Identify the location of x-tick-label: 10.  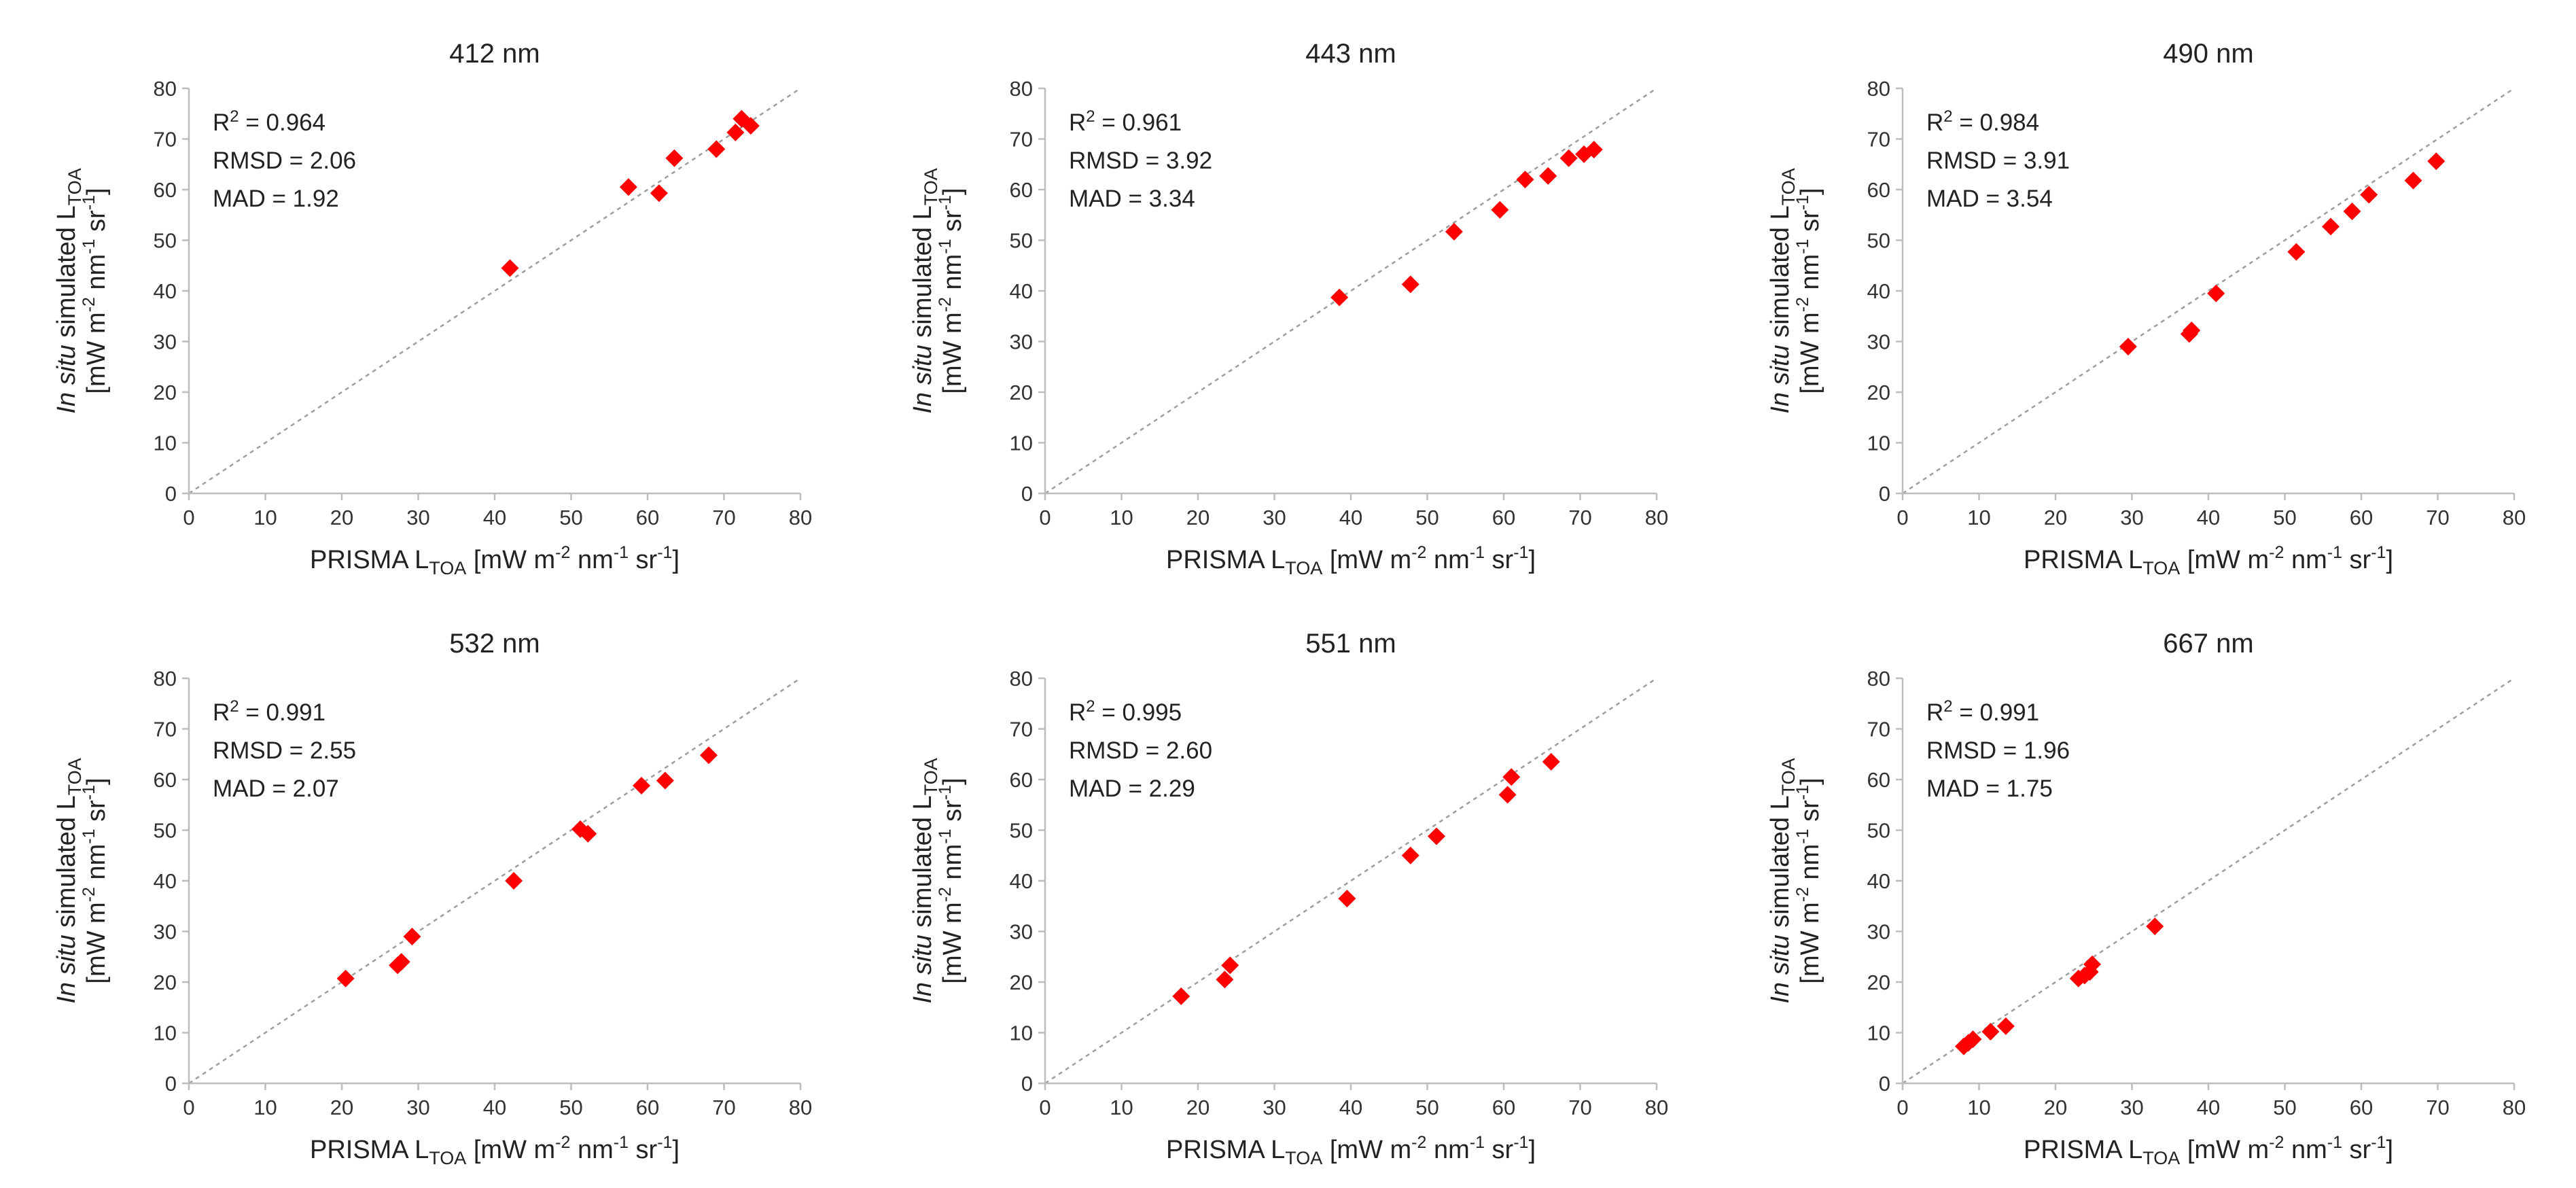
(1121, 518).